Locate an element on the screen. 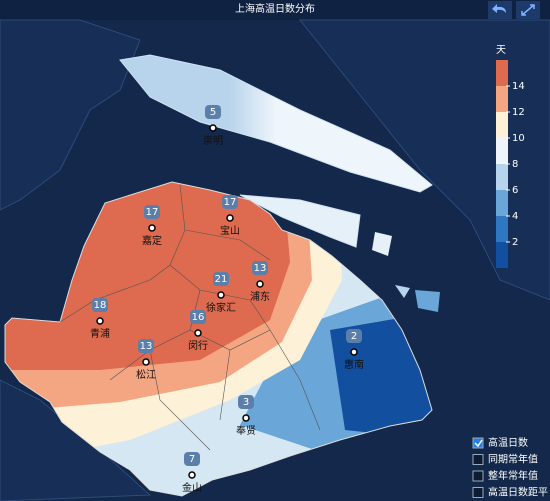  station-value: 18 is located at coordinates (100, 305).